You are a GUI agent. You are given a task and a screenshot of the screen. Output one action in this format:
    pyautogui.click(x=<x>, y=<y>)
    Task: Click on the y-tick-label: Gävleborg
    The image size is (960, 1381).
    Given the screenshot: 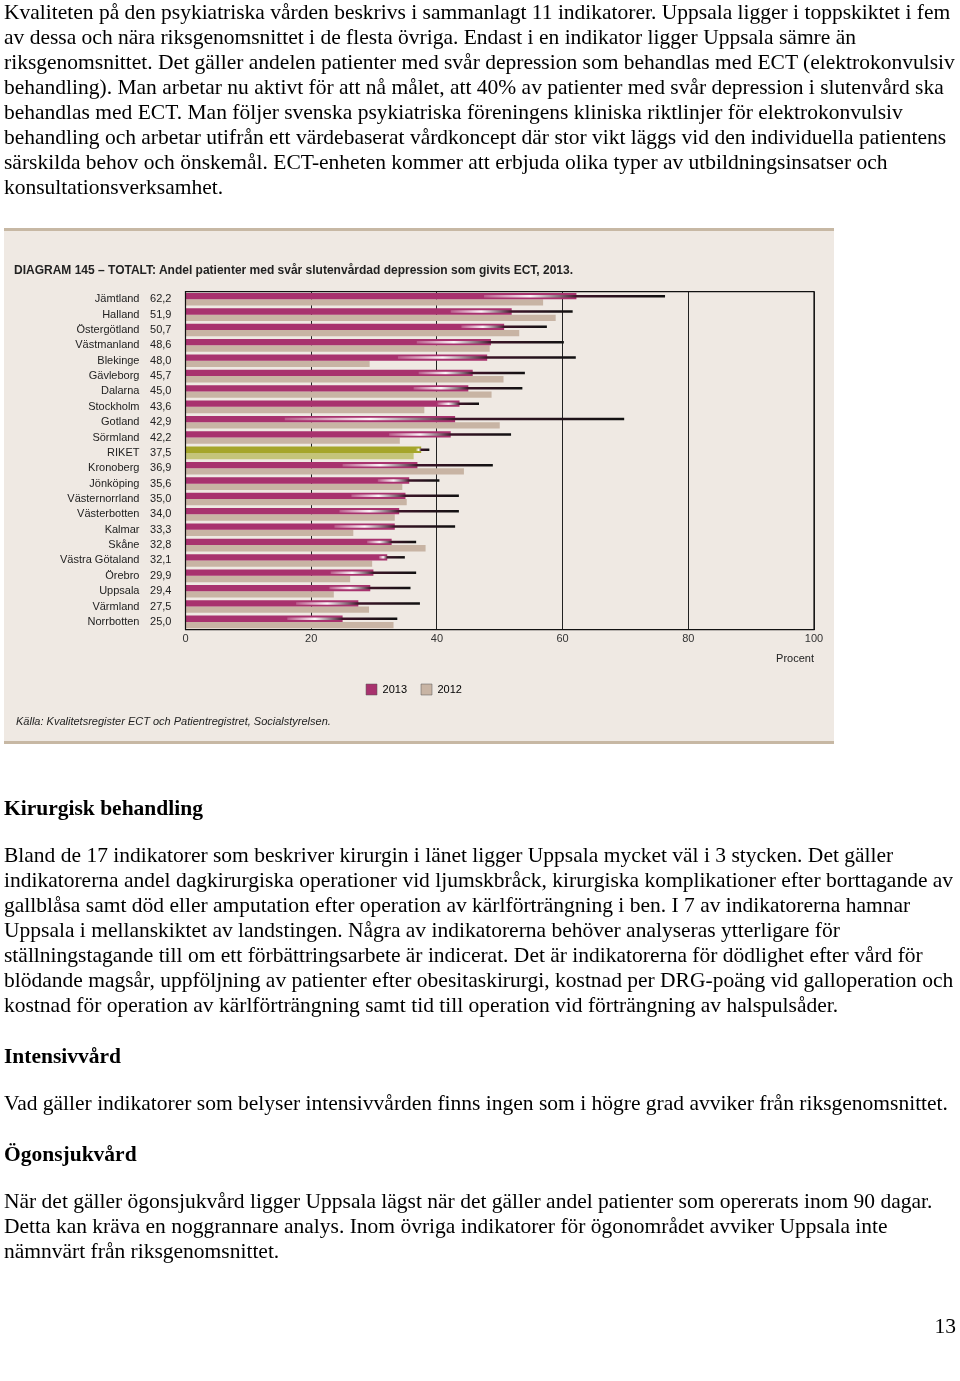 What is the action you would take?
    pyautogui.click(x=114, y=375)
    